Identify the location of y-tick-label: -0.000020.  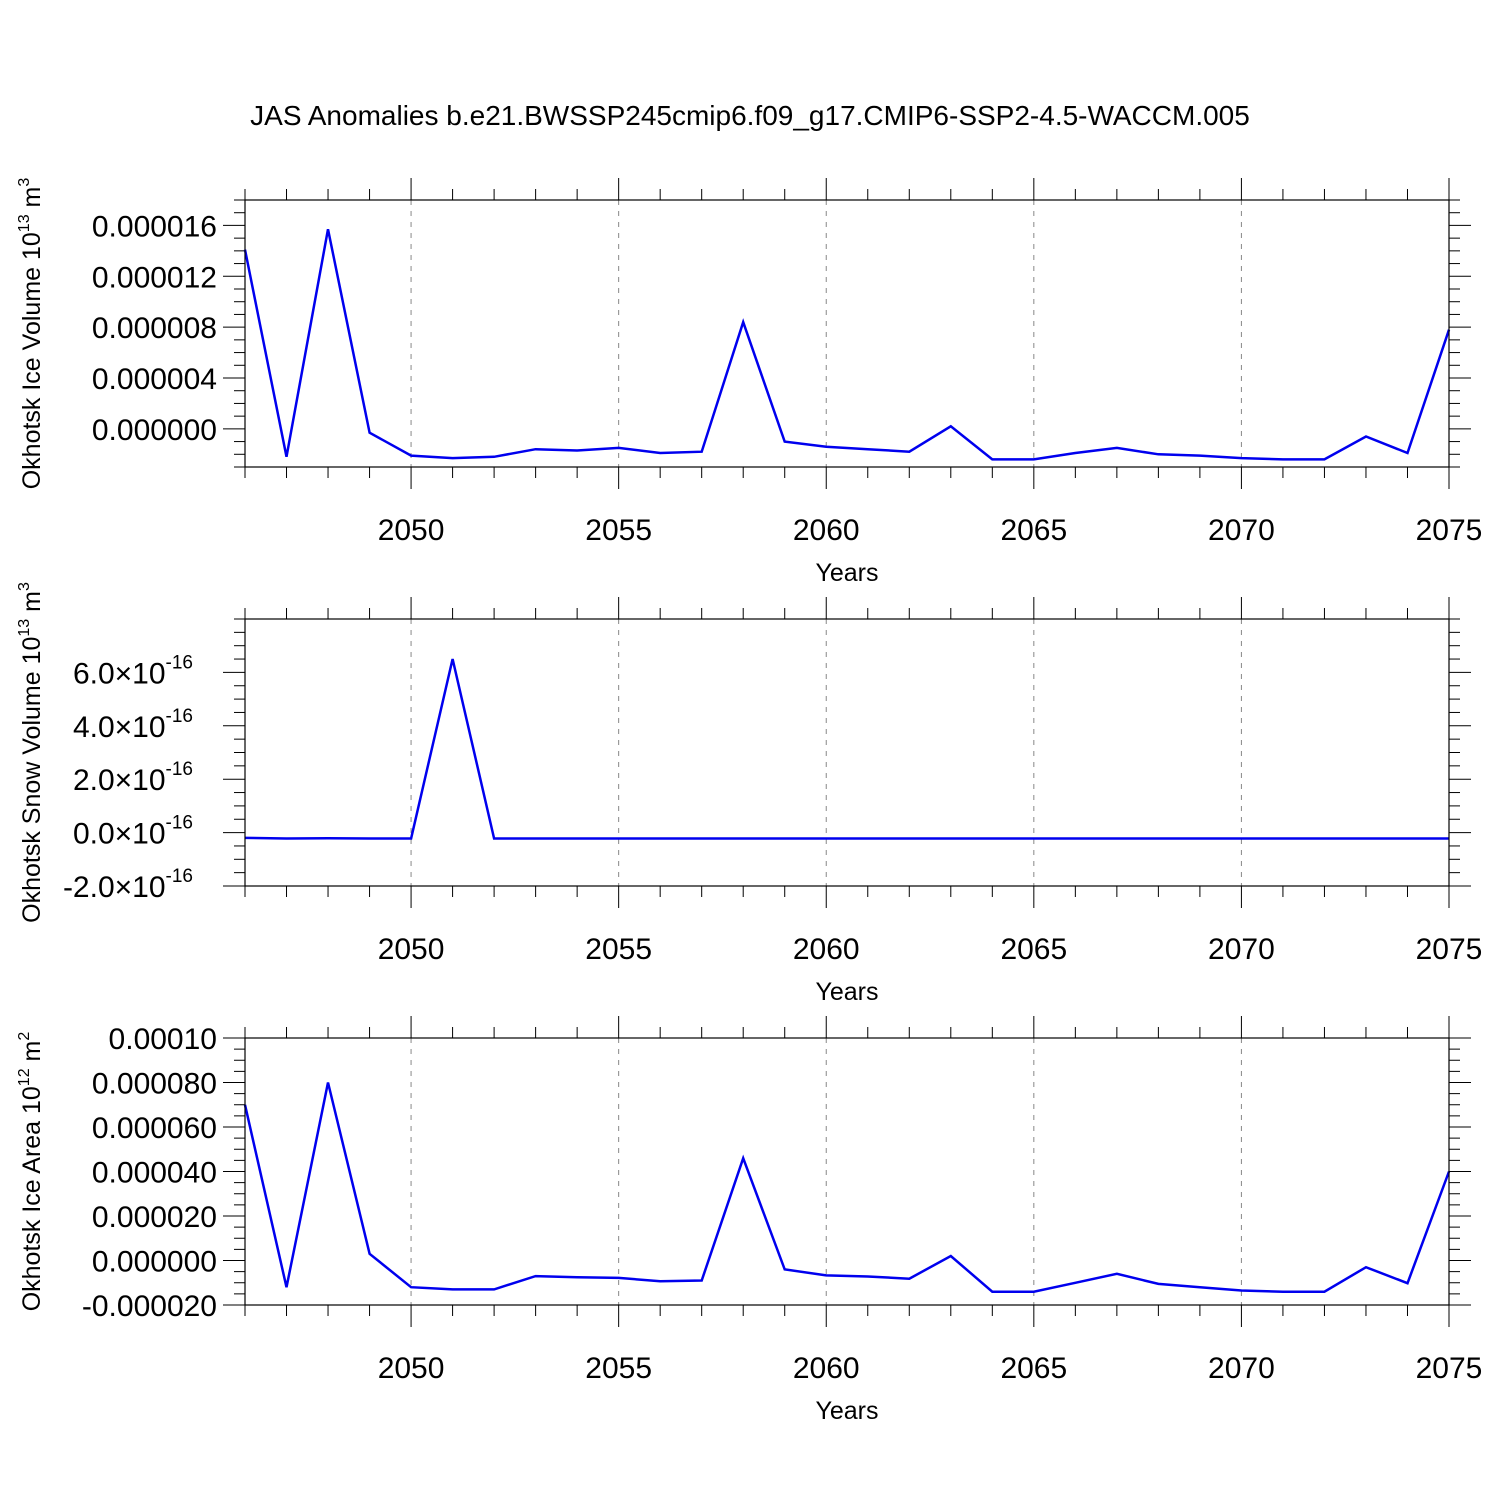
(149, 1306).